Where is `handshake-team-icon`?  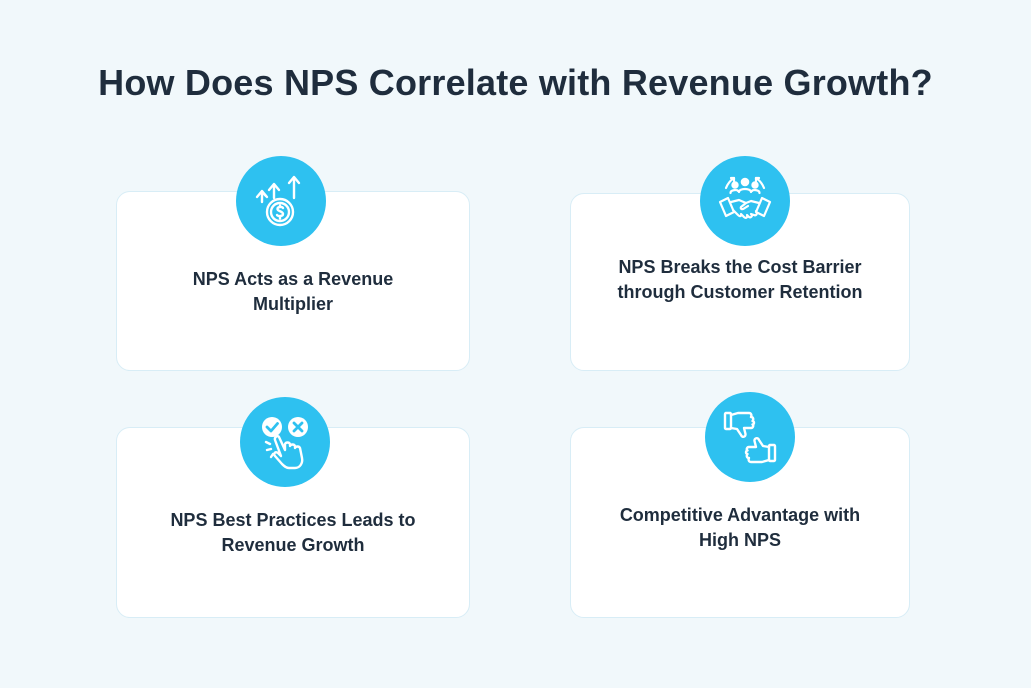 handshake-team-icon is located at coordinates (745, 201).